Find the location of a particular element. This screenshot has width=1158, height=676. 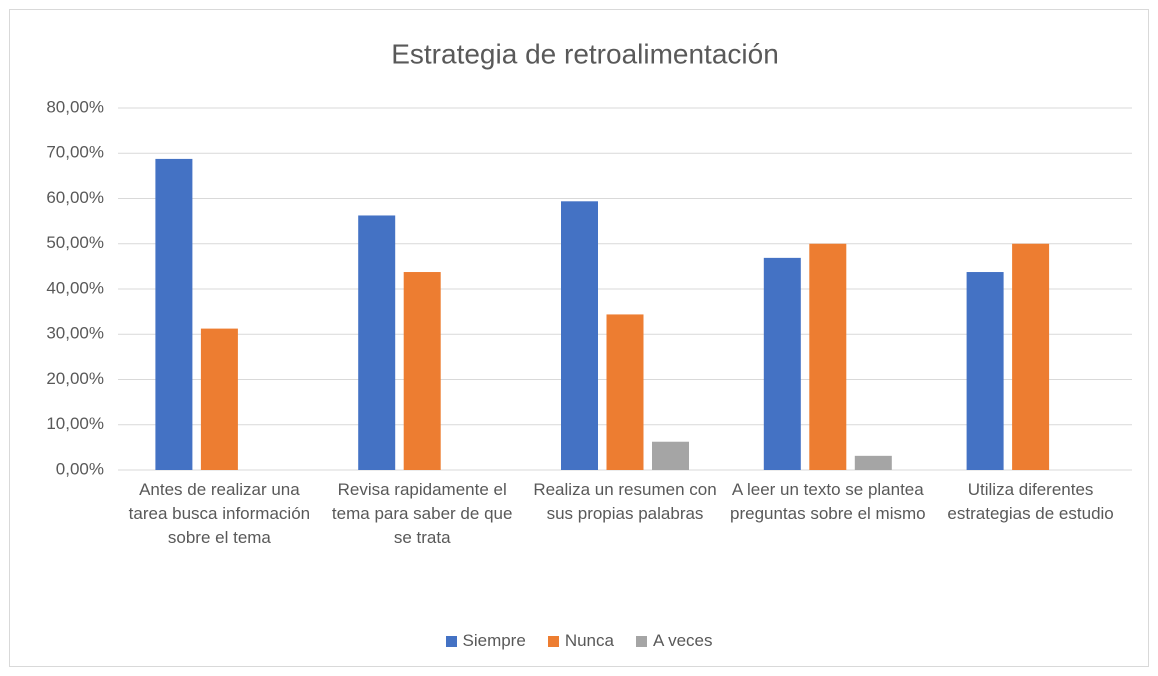

legend: Siempre Nunca A veces is located at coordinates (579, 641).